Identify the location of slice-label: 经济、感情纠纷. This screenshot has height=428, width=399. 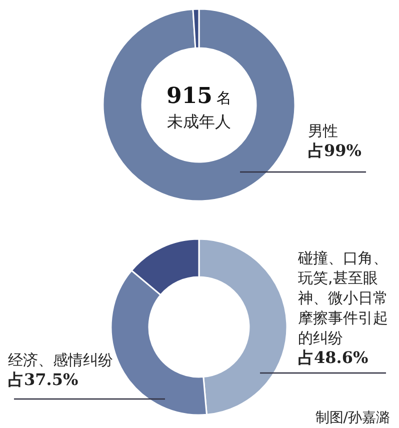
(60, 360).